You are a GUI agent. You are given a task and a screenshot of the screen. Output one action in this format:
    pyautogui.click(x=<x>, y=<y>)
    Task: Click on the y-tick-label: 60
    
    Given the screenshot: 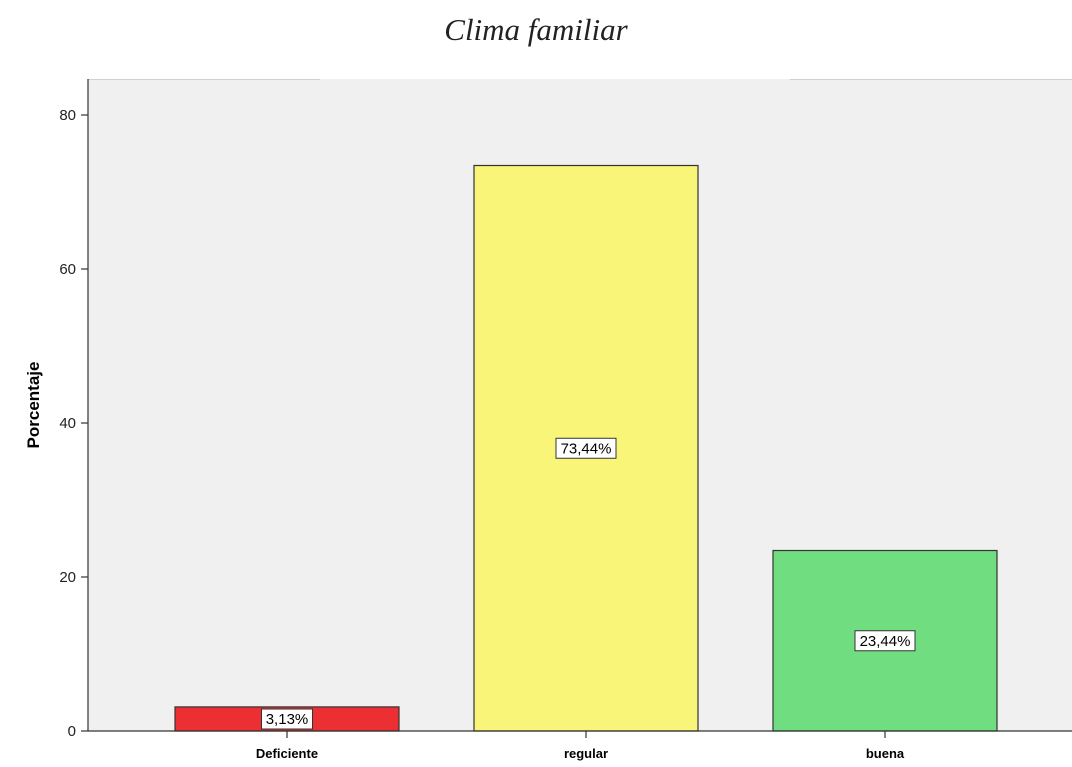 What is the action you would take?
    pyautogui.click(x=67, y=269)
    